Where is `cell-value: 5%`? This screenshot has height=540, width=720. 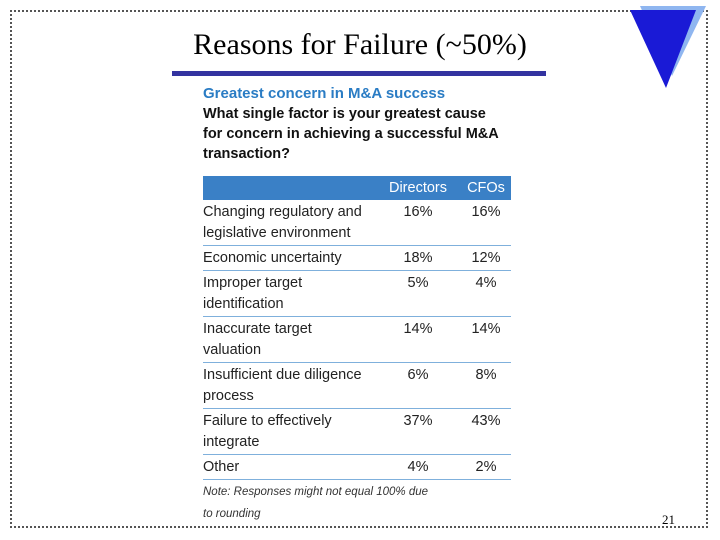 cell-value: 5% is located at coordinates (418, 283).